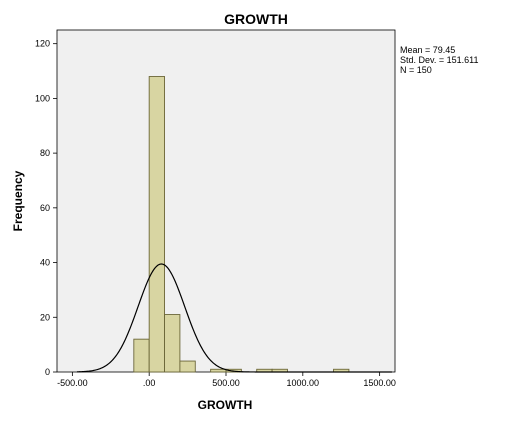 The width and height of the screenshot is (527, 422). Describe the element at coordinates (45, 263) in the screenshot. I see `y-tick-label: 40` at that location.